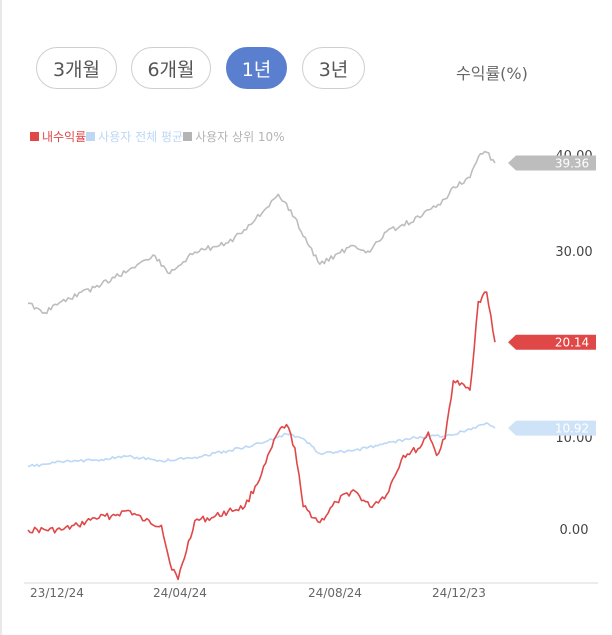  I want to click on legend-item-top-10: 사용자 상위 10%, so click(234, 136).